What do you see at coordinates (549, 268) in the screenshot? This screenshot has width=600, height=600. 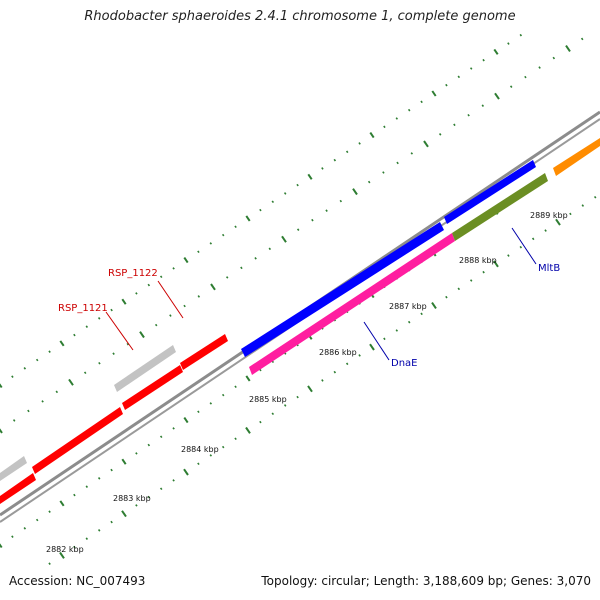 I see `gene-label-mltb: MltB` at bounding box center [549, 268].